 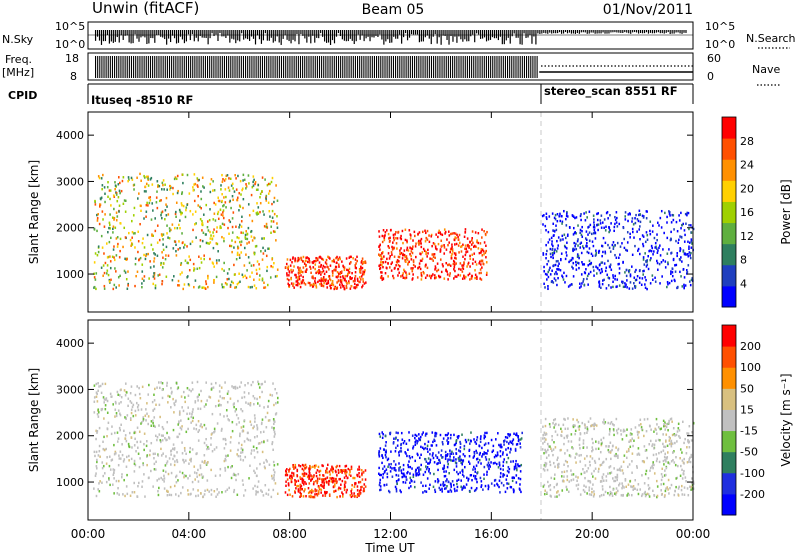 I want to click on y-tick-label: 4000, so click(x=70, y=135).